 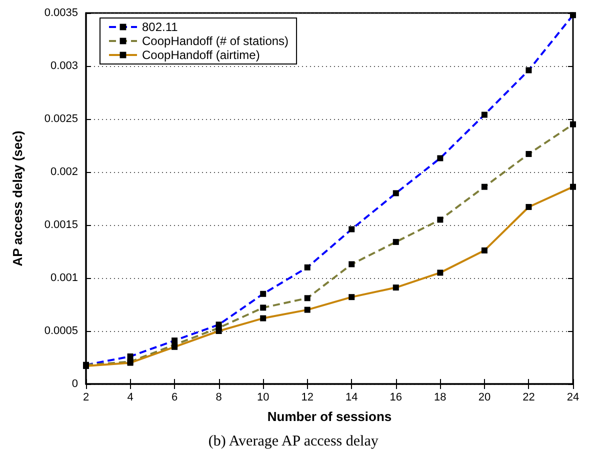 What do you see at coordinates (215, 41) in the screenshot?
I see `legend-label: CoopHandoff (# of stations)` at bounding box center [215, 41].